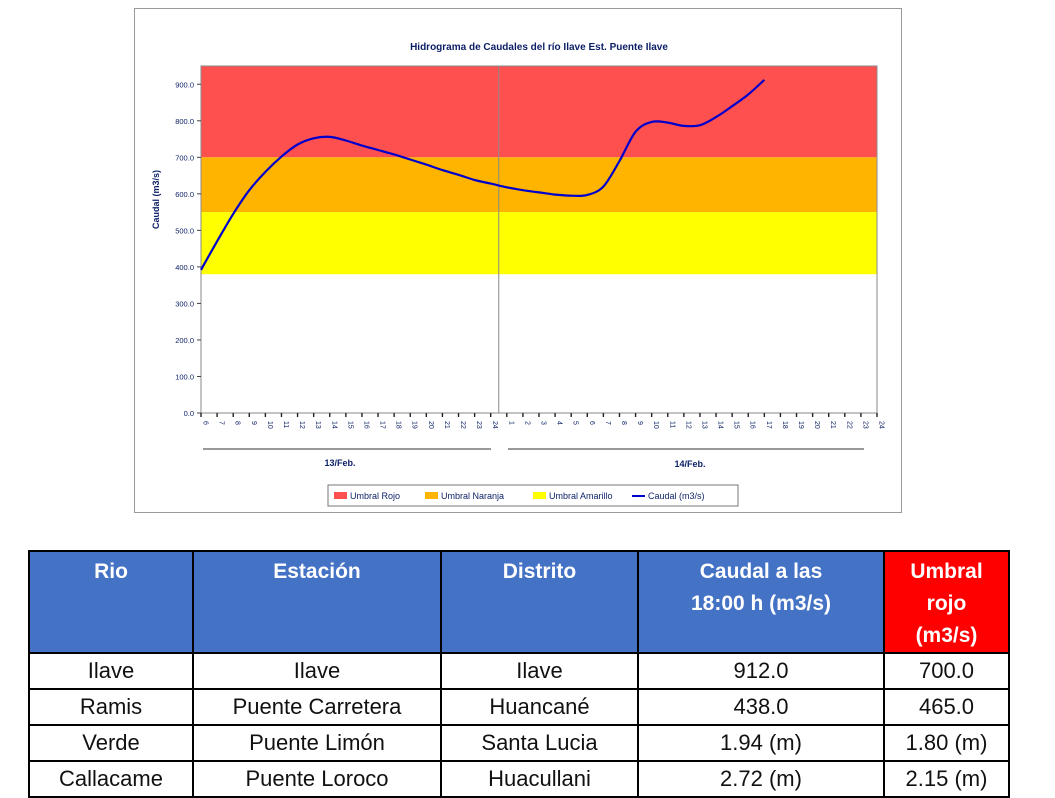  What do you see at coordinates (184, 267) in the screenshot?
I see `y-tick-label: 400.0` at bounding box center [184, 267].